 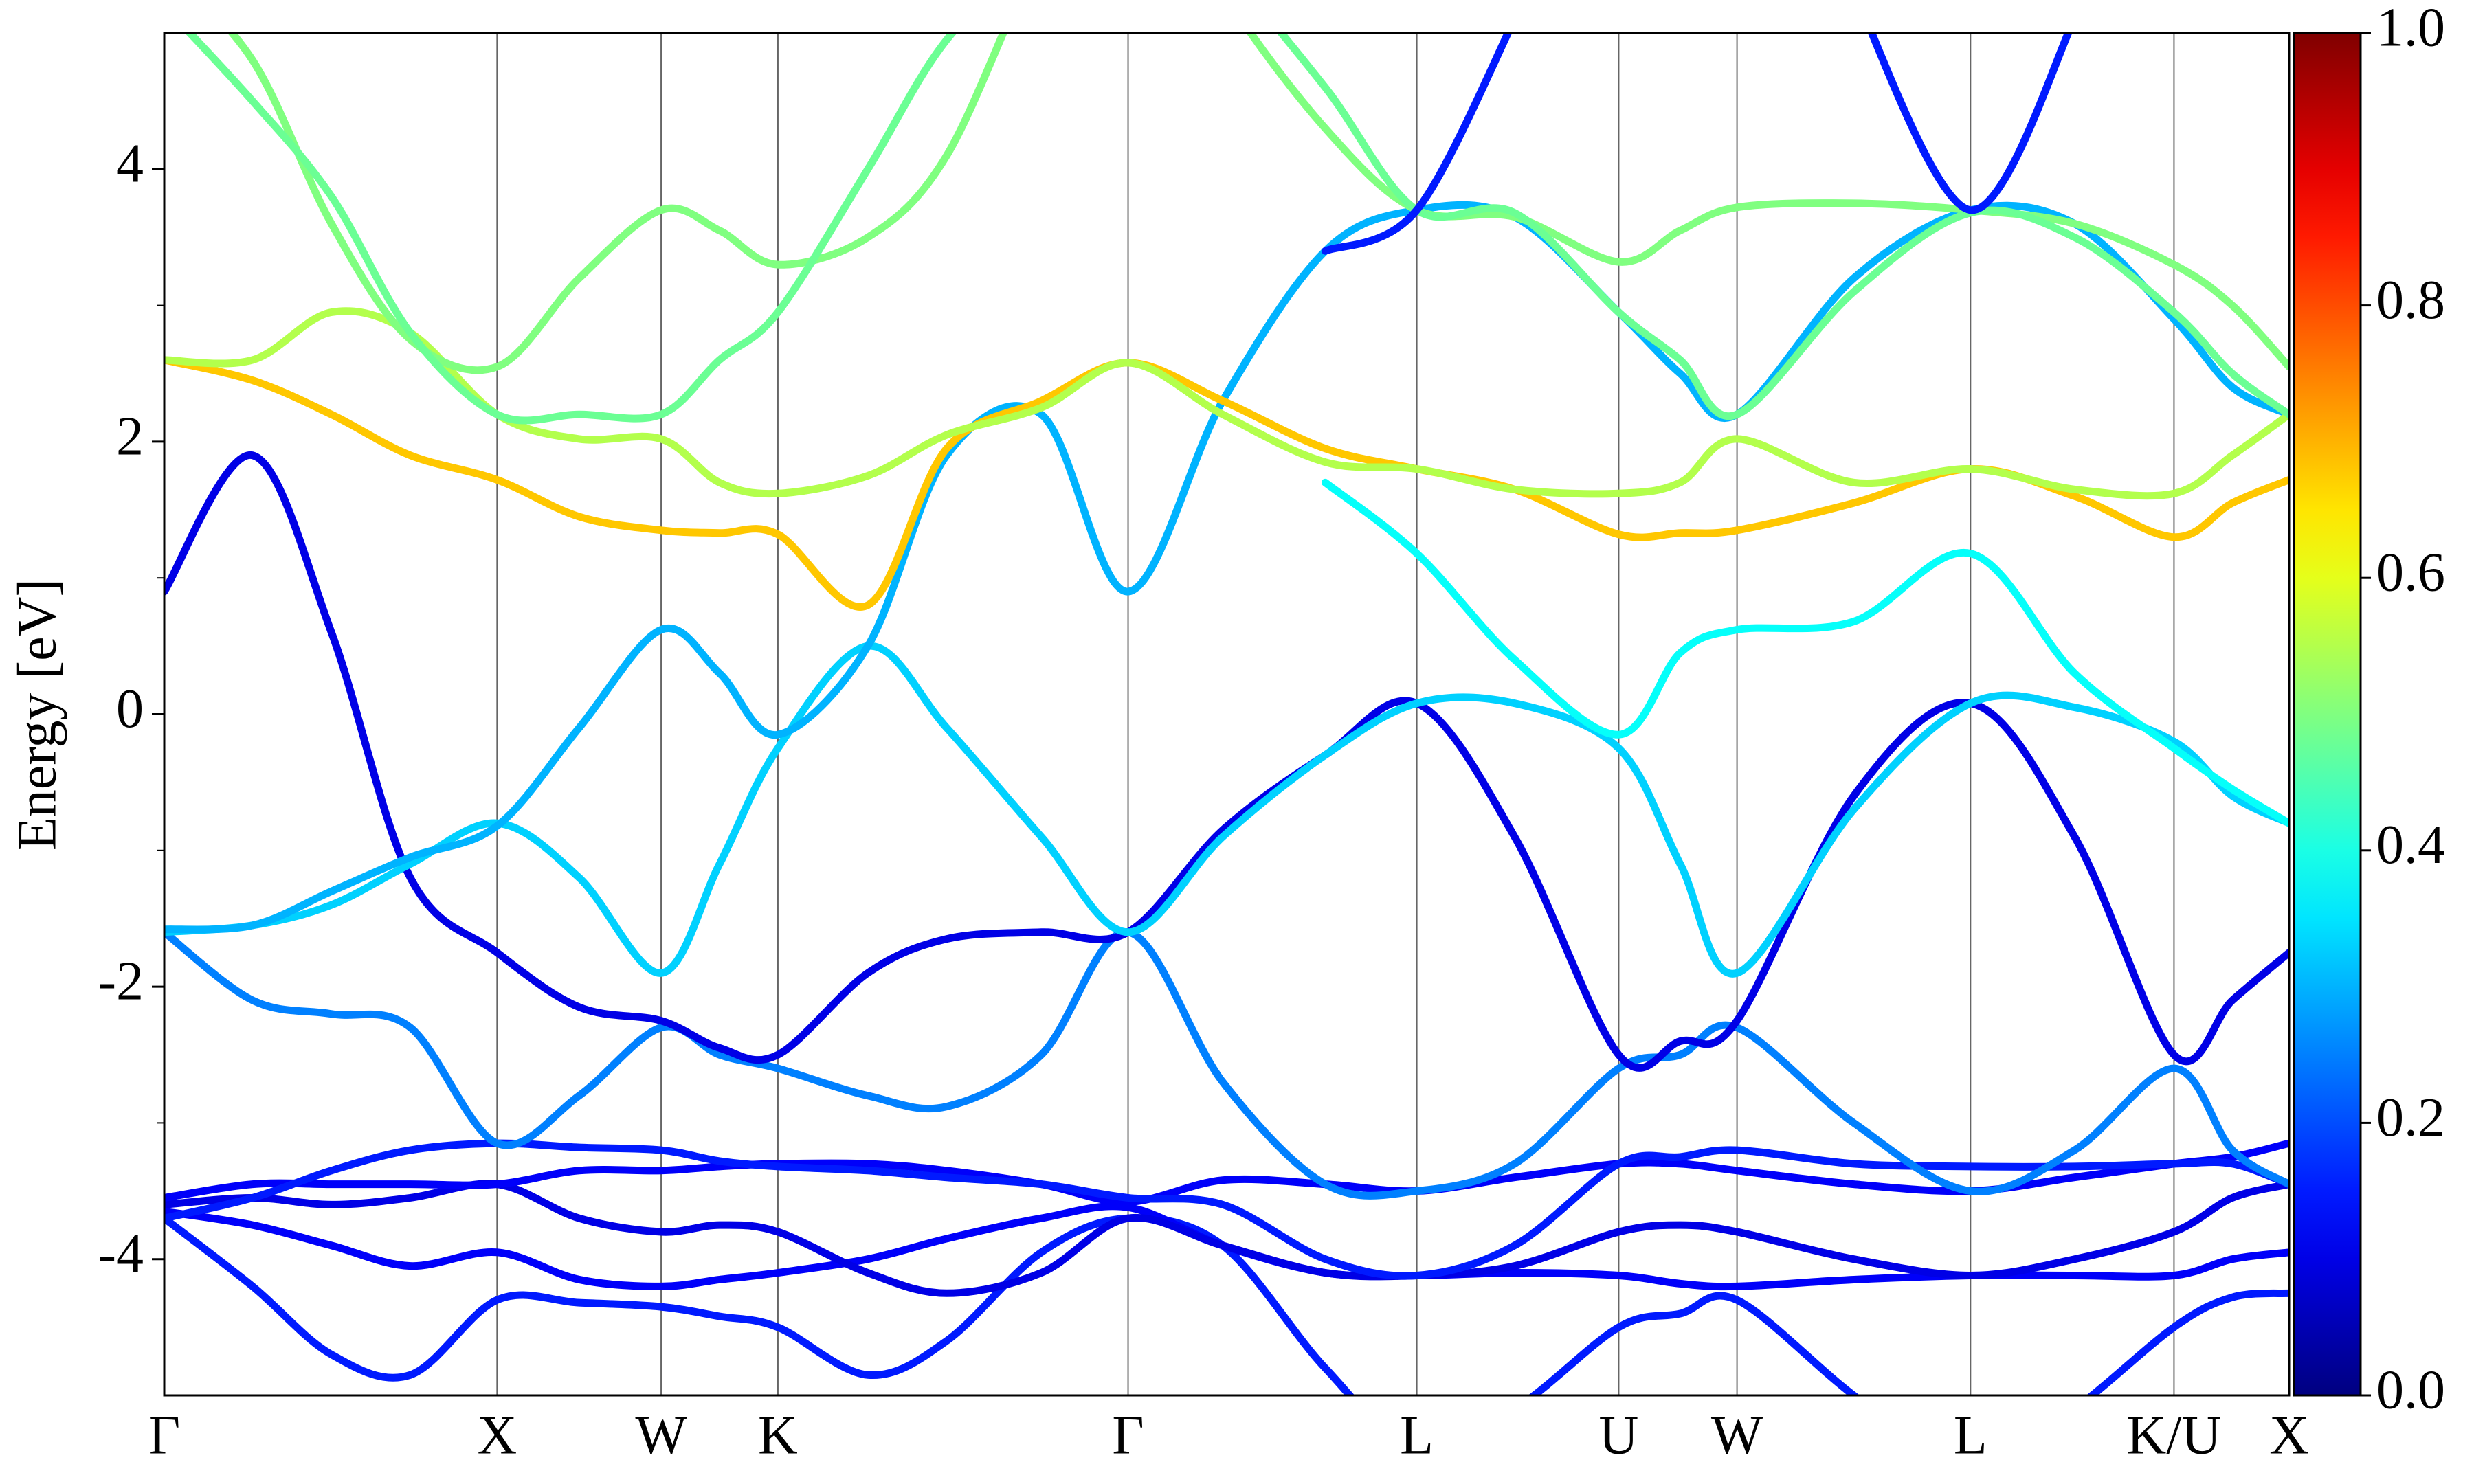 What do you see at coordinates (2410, 845) in the screenshot?
I see `colorbar-tick-label: 0.4` at bounding box center [2410, 845].